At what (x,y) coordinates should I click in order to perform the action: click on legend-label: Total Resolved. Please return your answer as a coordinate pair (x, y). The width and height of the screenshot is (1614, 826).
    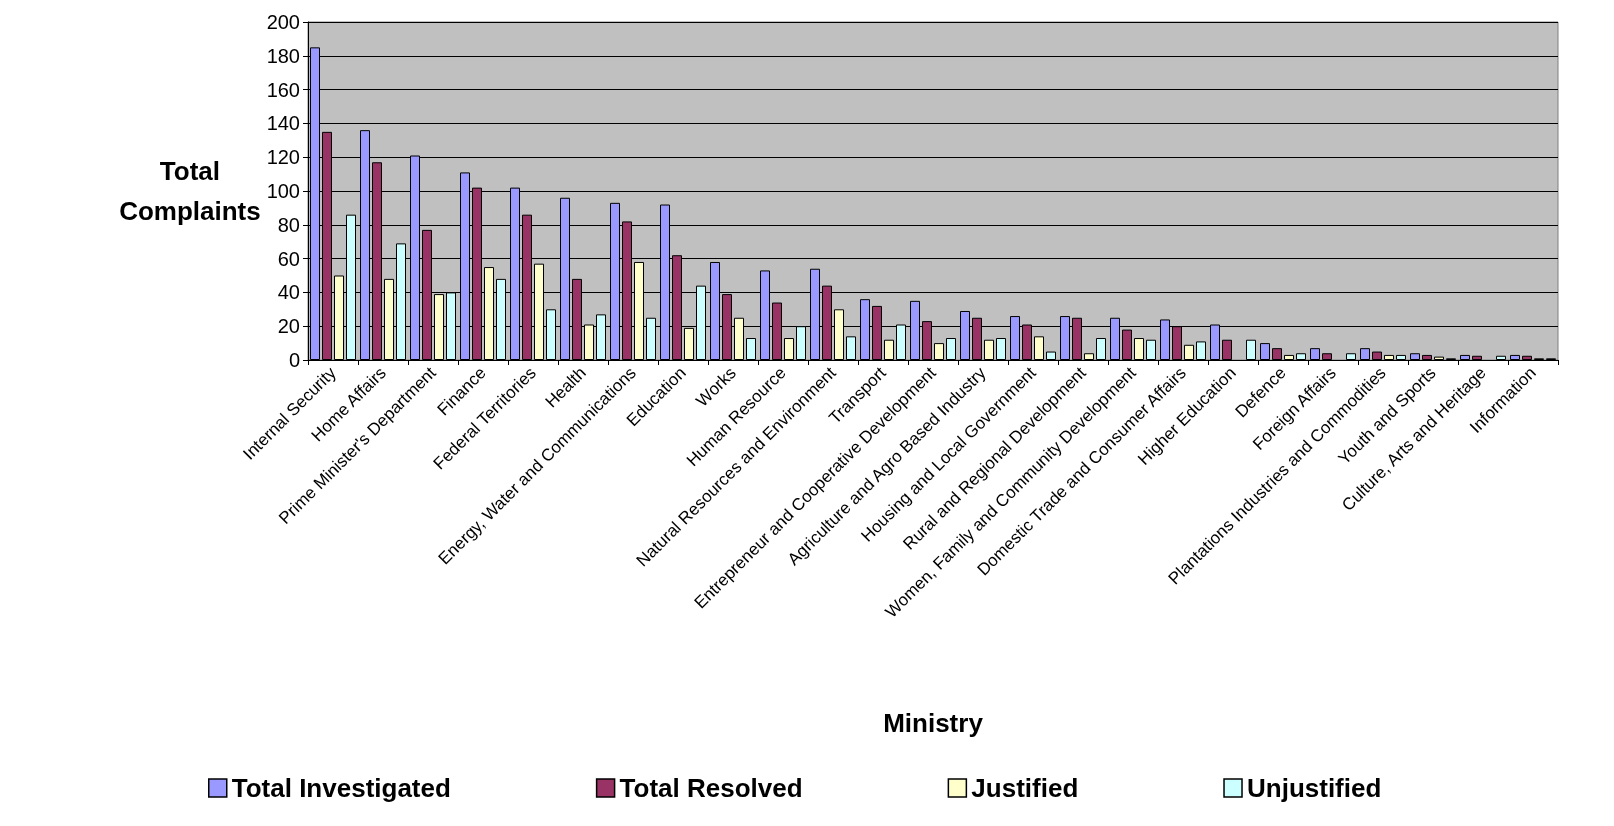
    Looking at the image, I should click on (711, 788).